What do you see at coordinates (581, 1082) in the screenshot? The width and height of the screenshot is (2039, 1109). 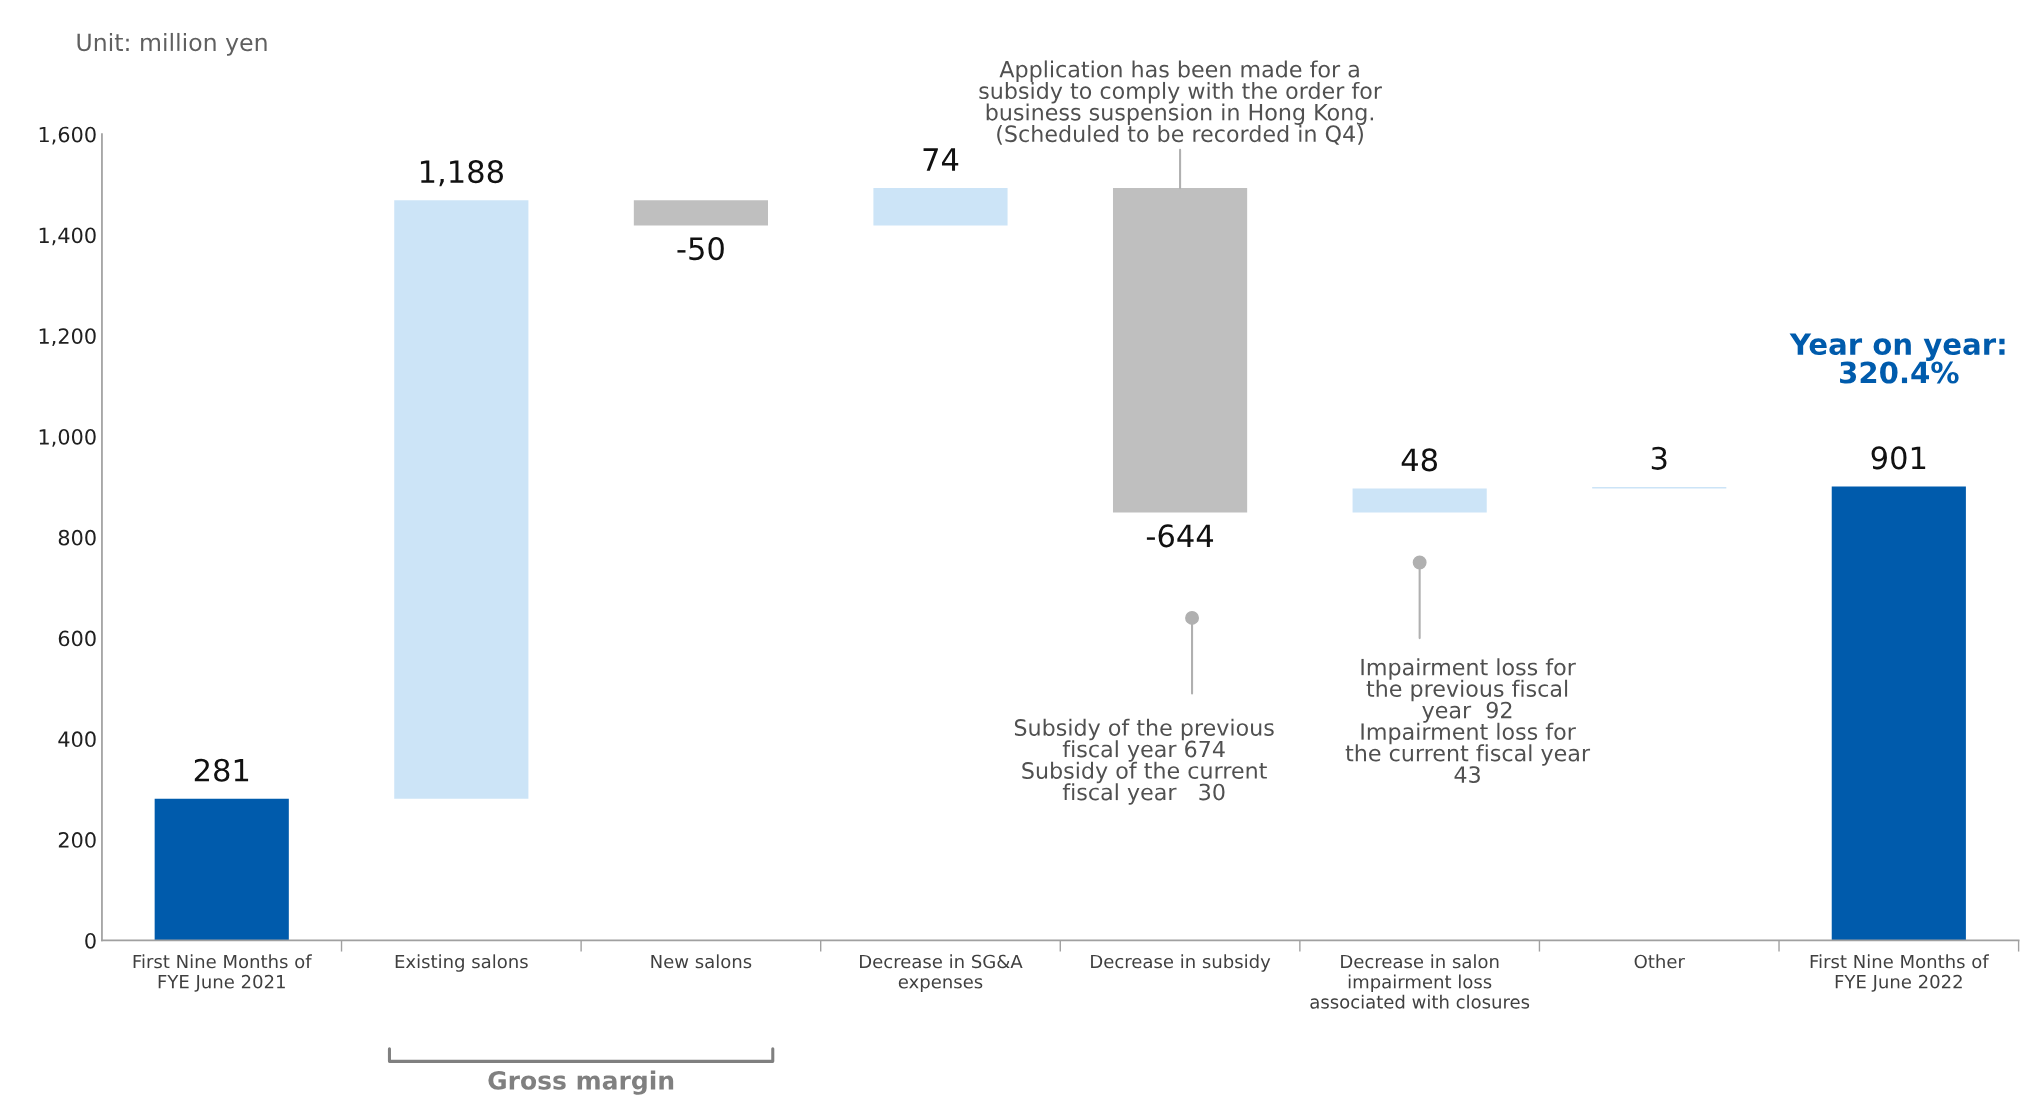 I see `text: Gross margin` at bounding box center [581, 1082].